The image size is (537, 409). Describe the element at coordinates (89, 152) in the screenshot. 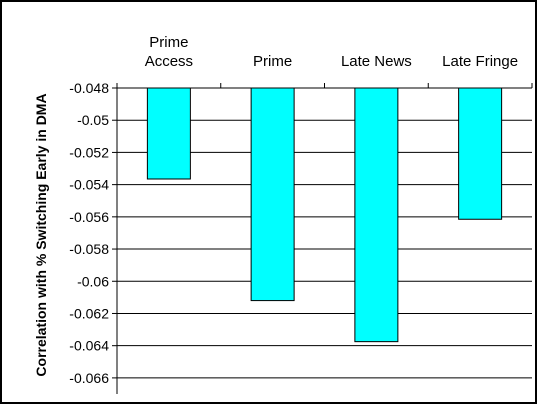

I see `y-tick-label: -0.052` at that location.